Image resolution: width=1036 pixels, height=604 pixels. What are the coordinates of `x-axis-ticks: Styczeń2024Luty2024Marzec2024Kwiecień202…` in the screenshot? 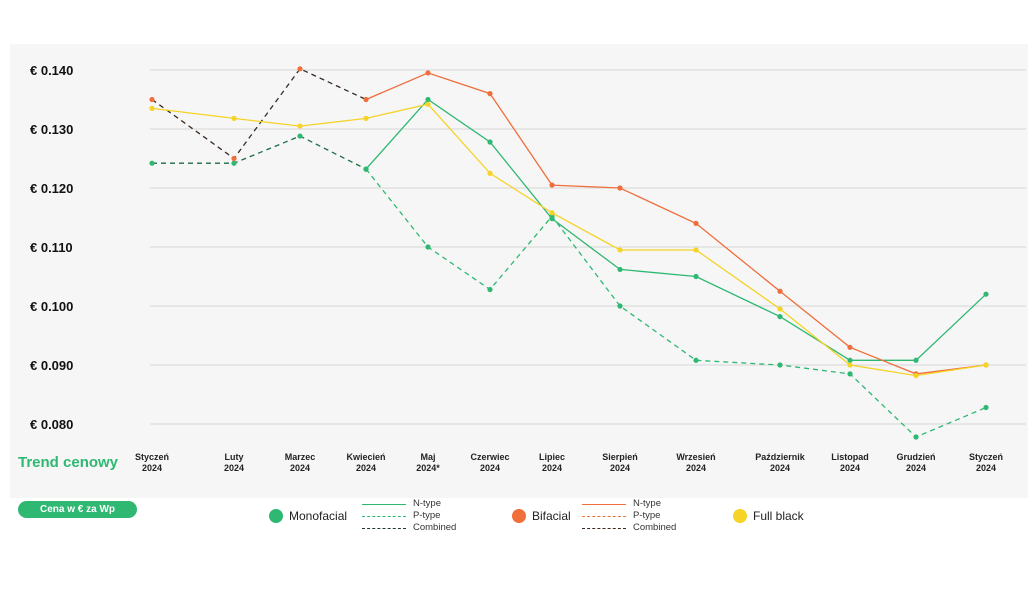 It's located at (569, 462).